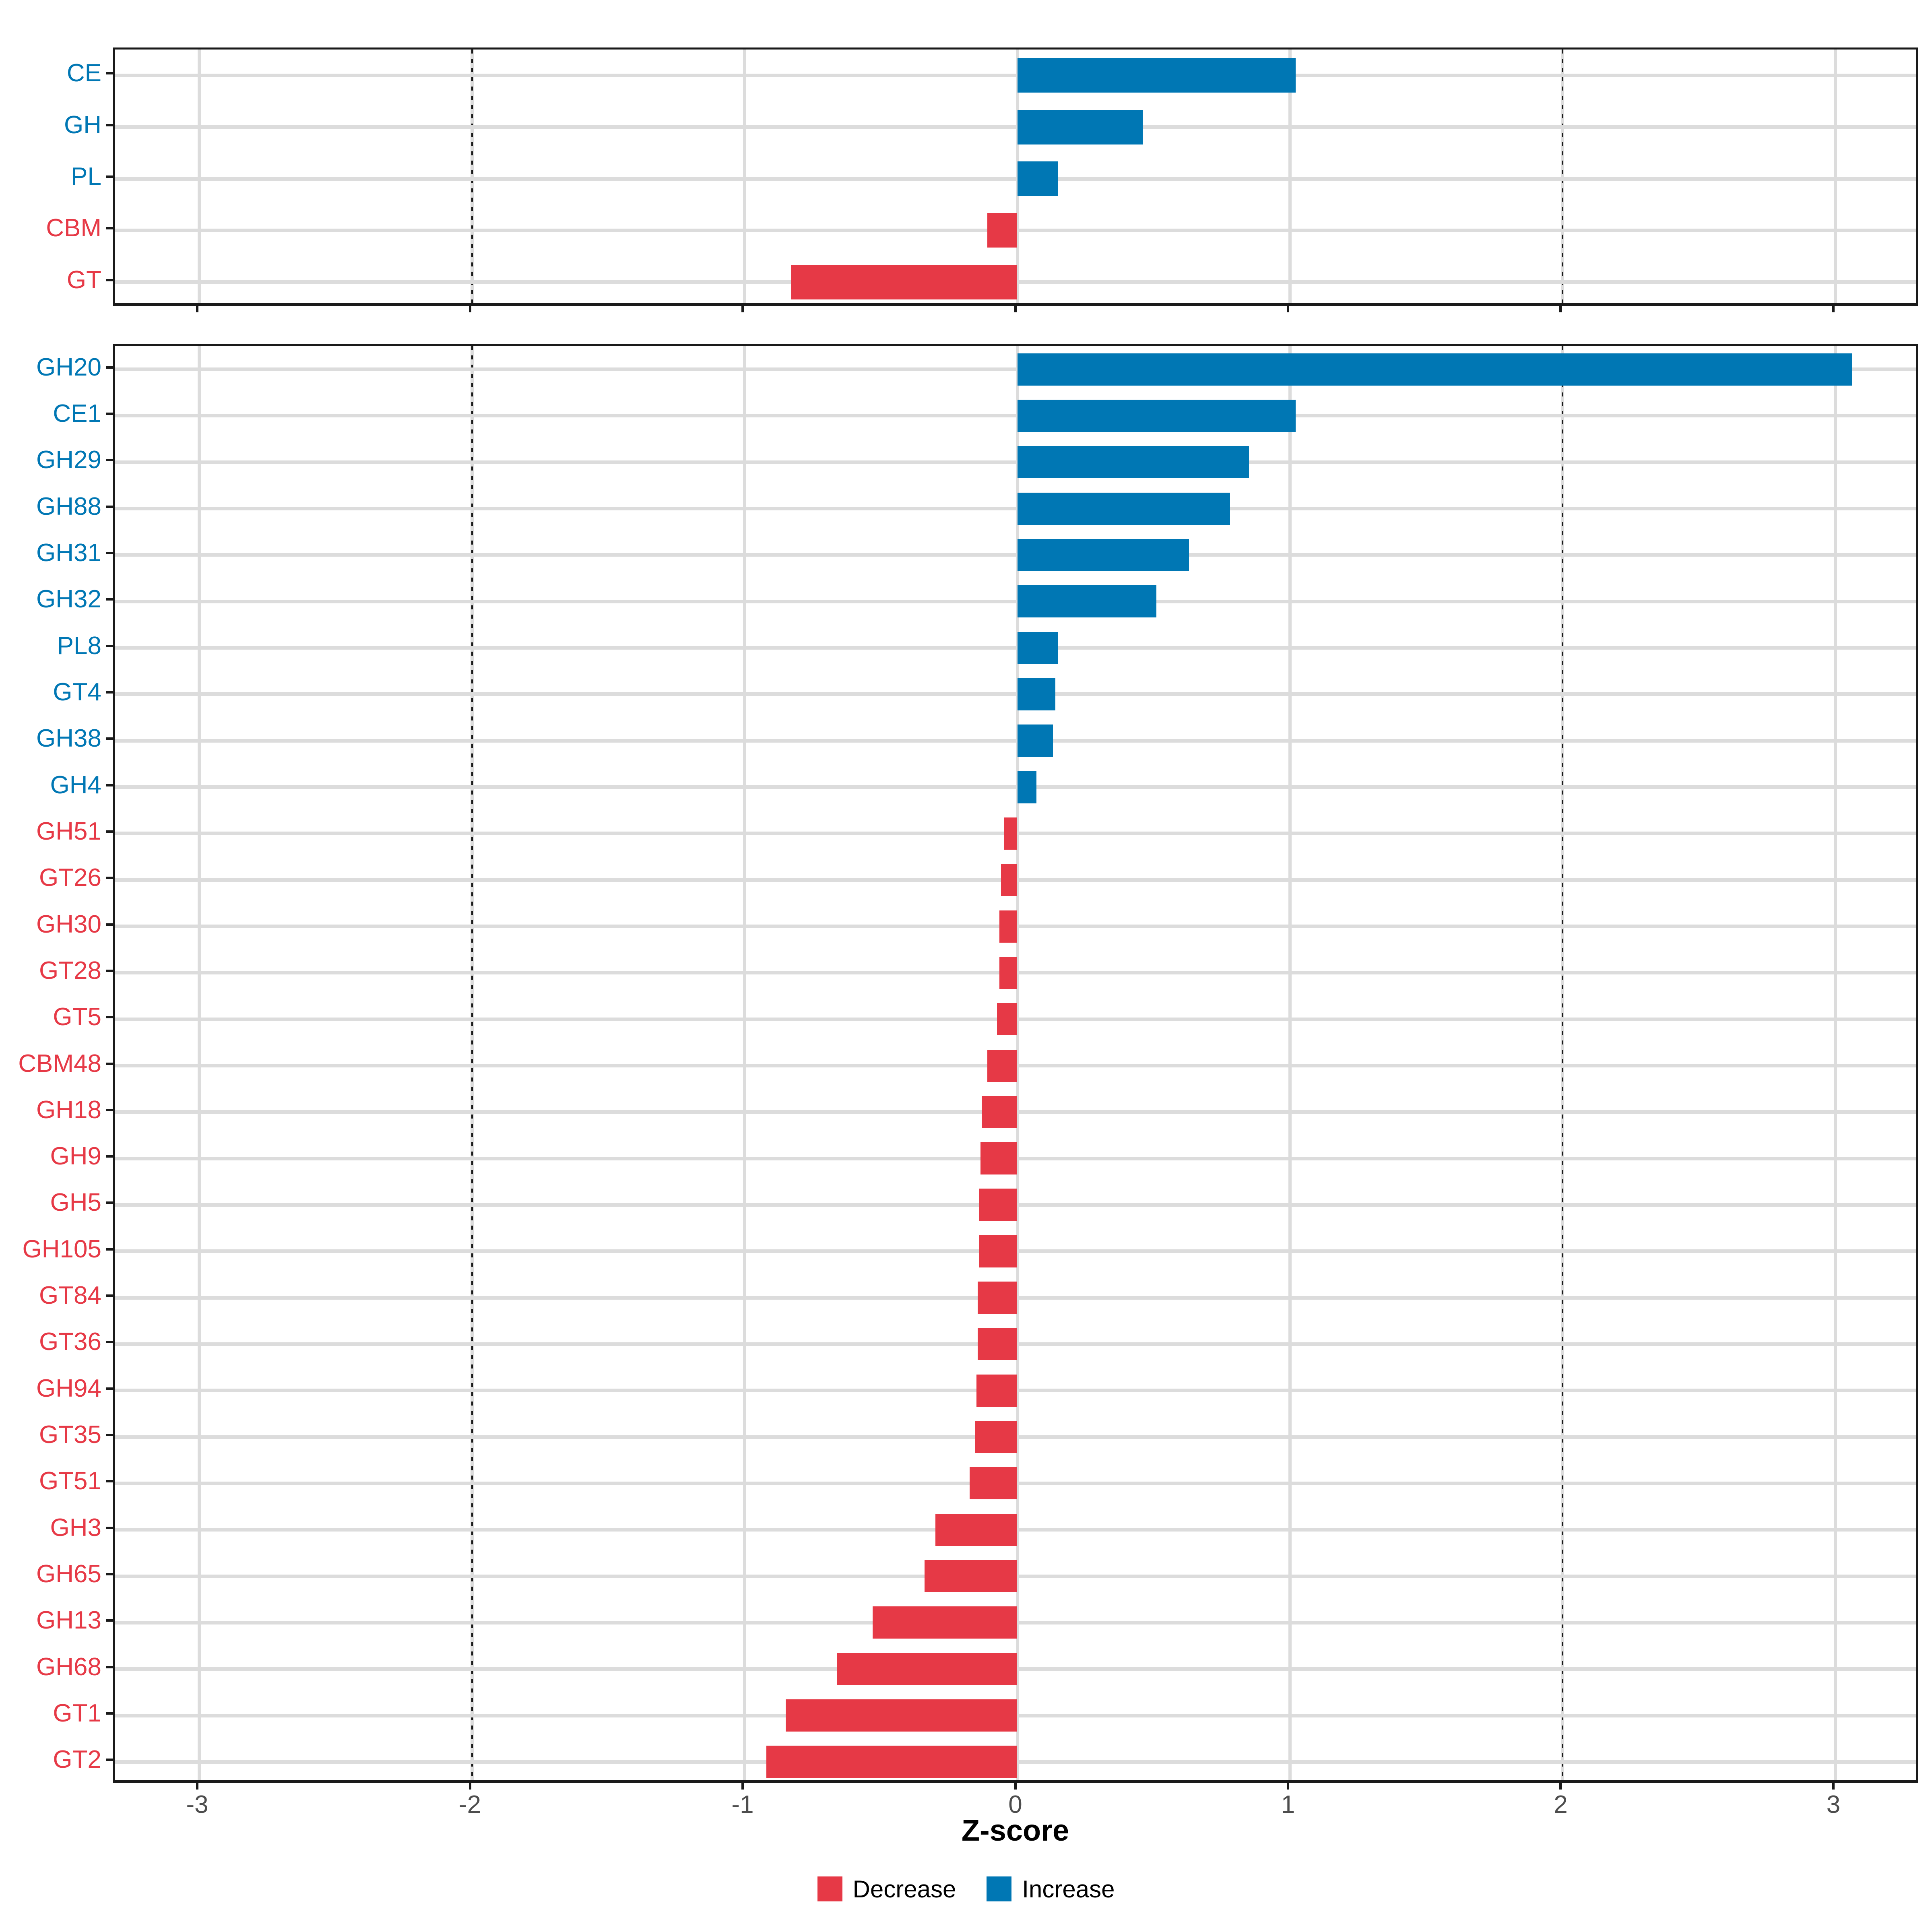  I want to click on y-label-GT51: GT51, so click(70, 1481).